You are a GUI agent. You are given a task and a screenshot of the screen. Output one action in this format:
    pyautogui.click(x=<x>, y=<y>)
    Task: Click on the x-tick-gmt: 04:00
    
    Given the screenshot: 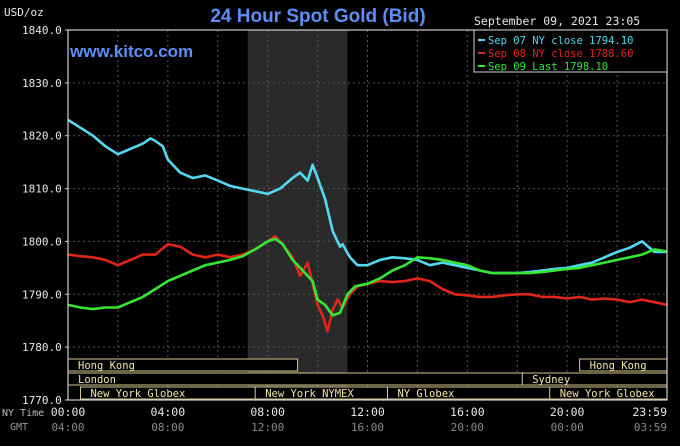 What is the action you would take?
    pyautogui.click(x=67, y=427)
    